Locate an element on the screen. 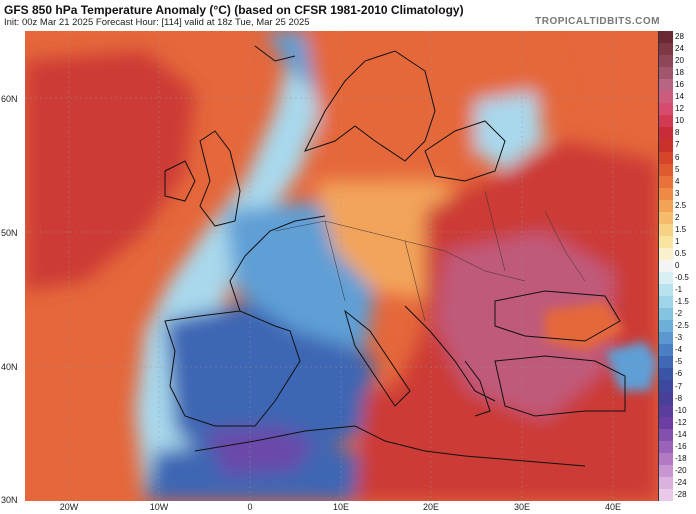 The image size is (696, 514). colorbar-label: 24 is located at coordinates (679, 49).